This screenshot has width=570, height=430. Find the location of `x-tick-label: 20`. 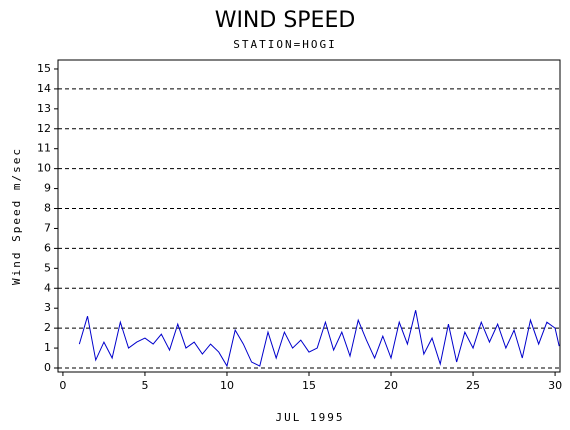

x-tick-label: 20 is located at coordinates (391, 385).